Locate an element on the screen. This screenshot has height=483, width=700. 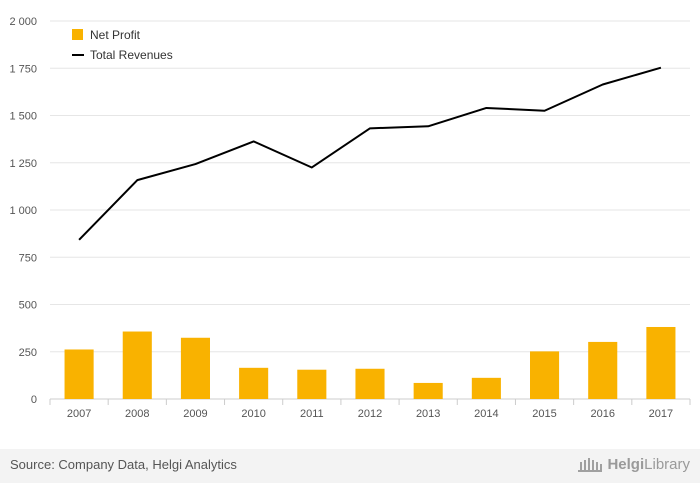
bar-net-profit-2015 is located at coordinates (545, 375).